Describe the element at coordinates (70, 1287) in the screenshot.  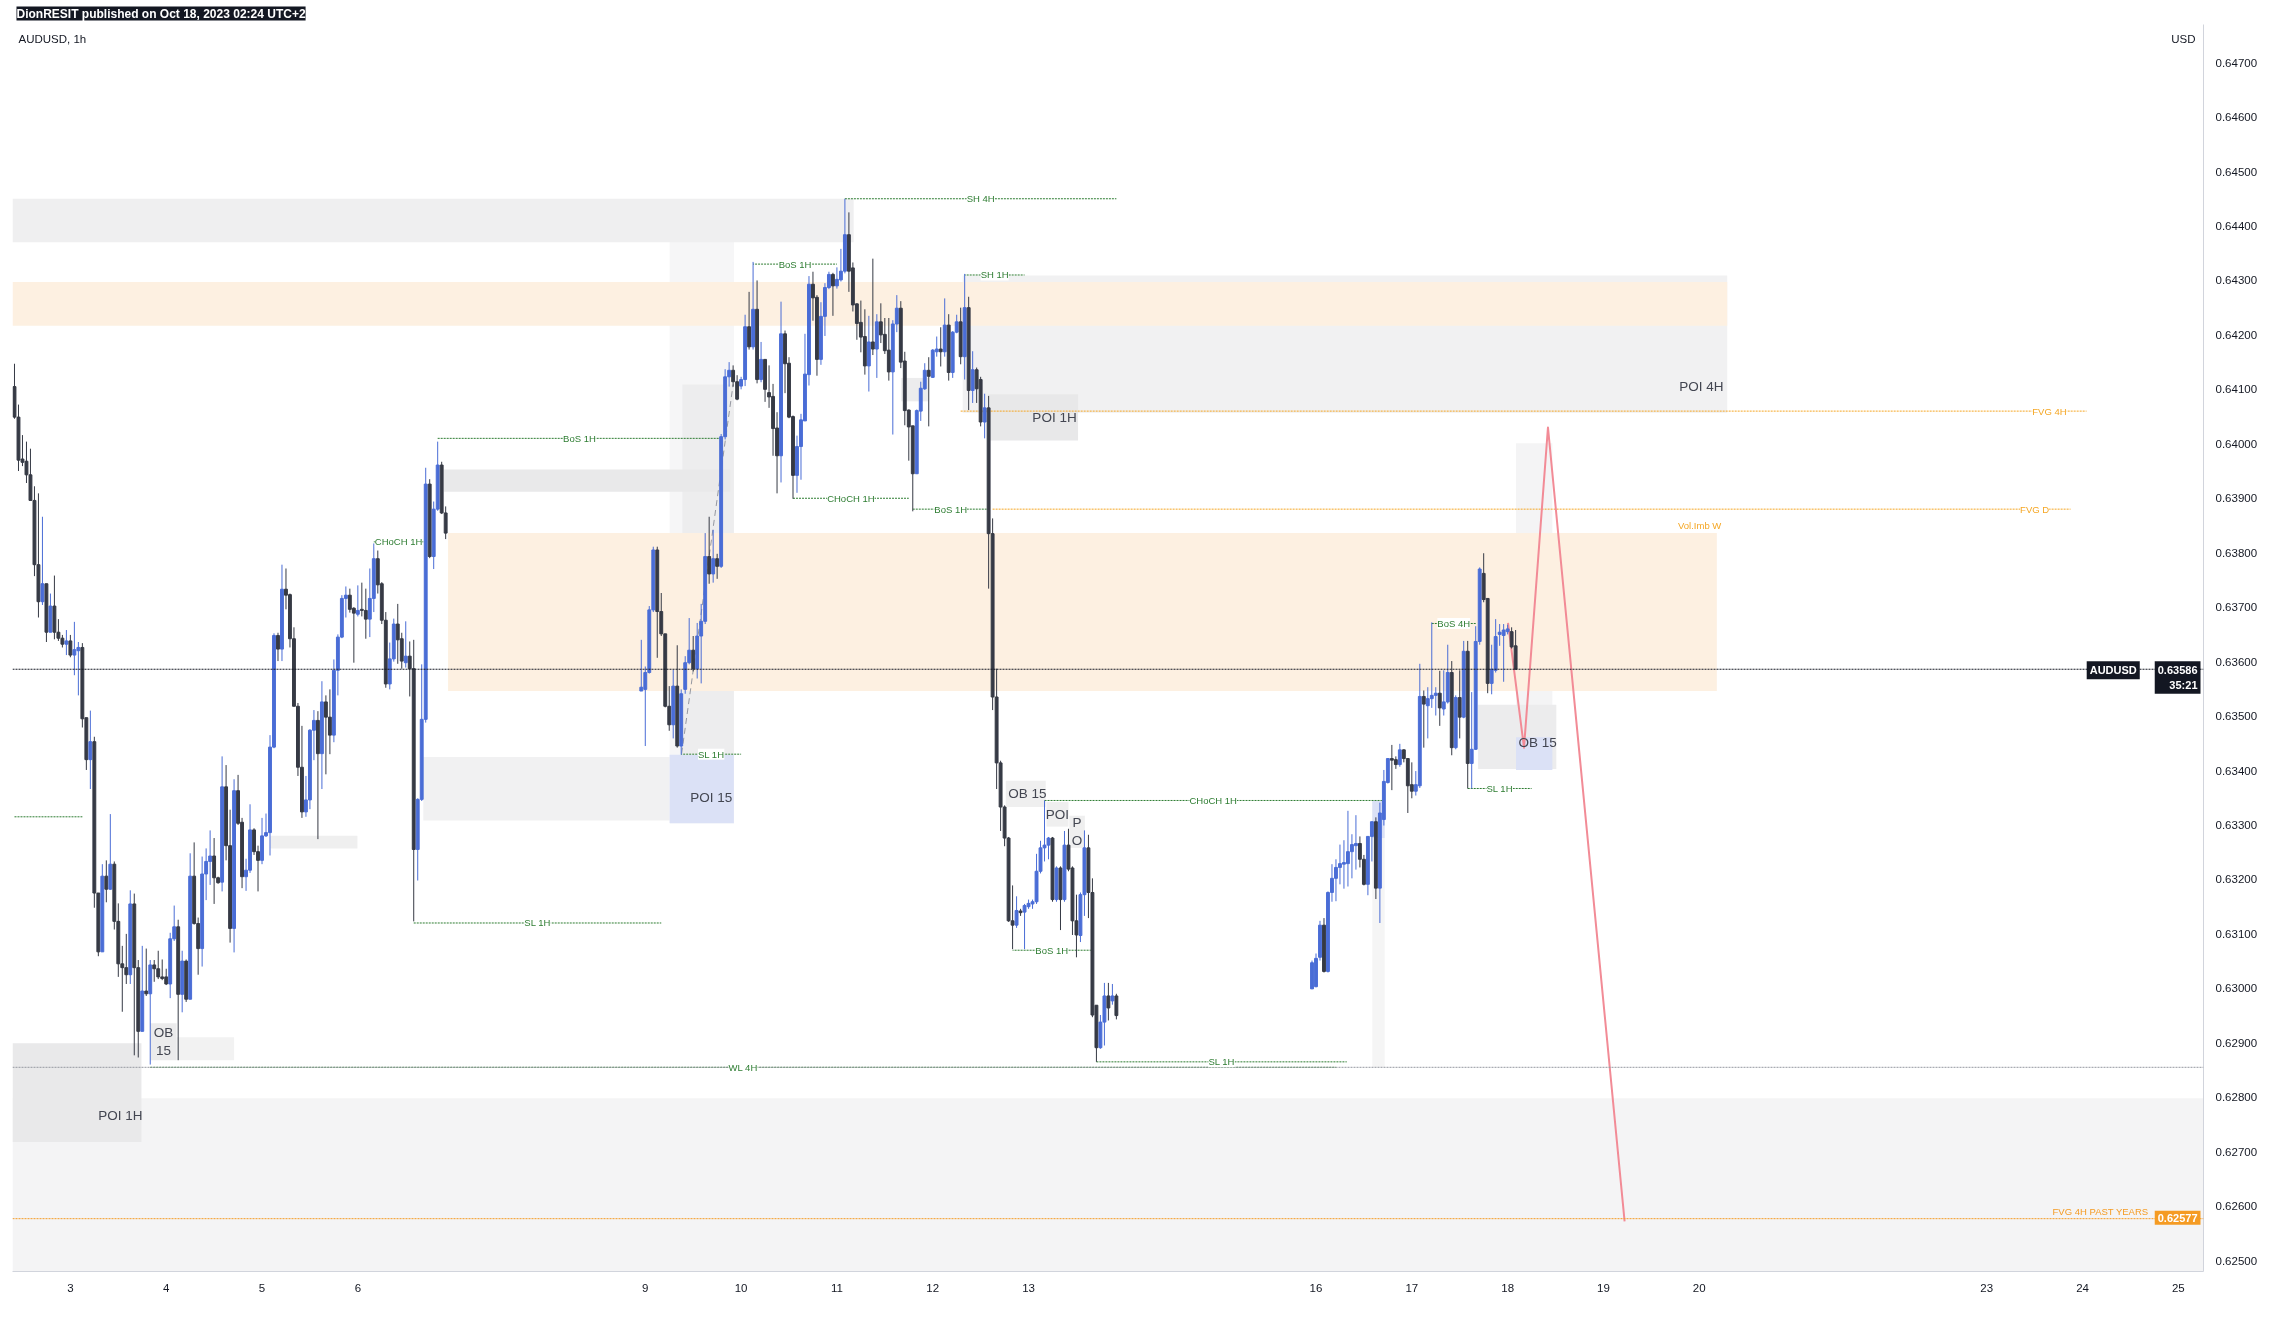
I see `x-tick-label: 3` at that location.